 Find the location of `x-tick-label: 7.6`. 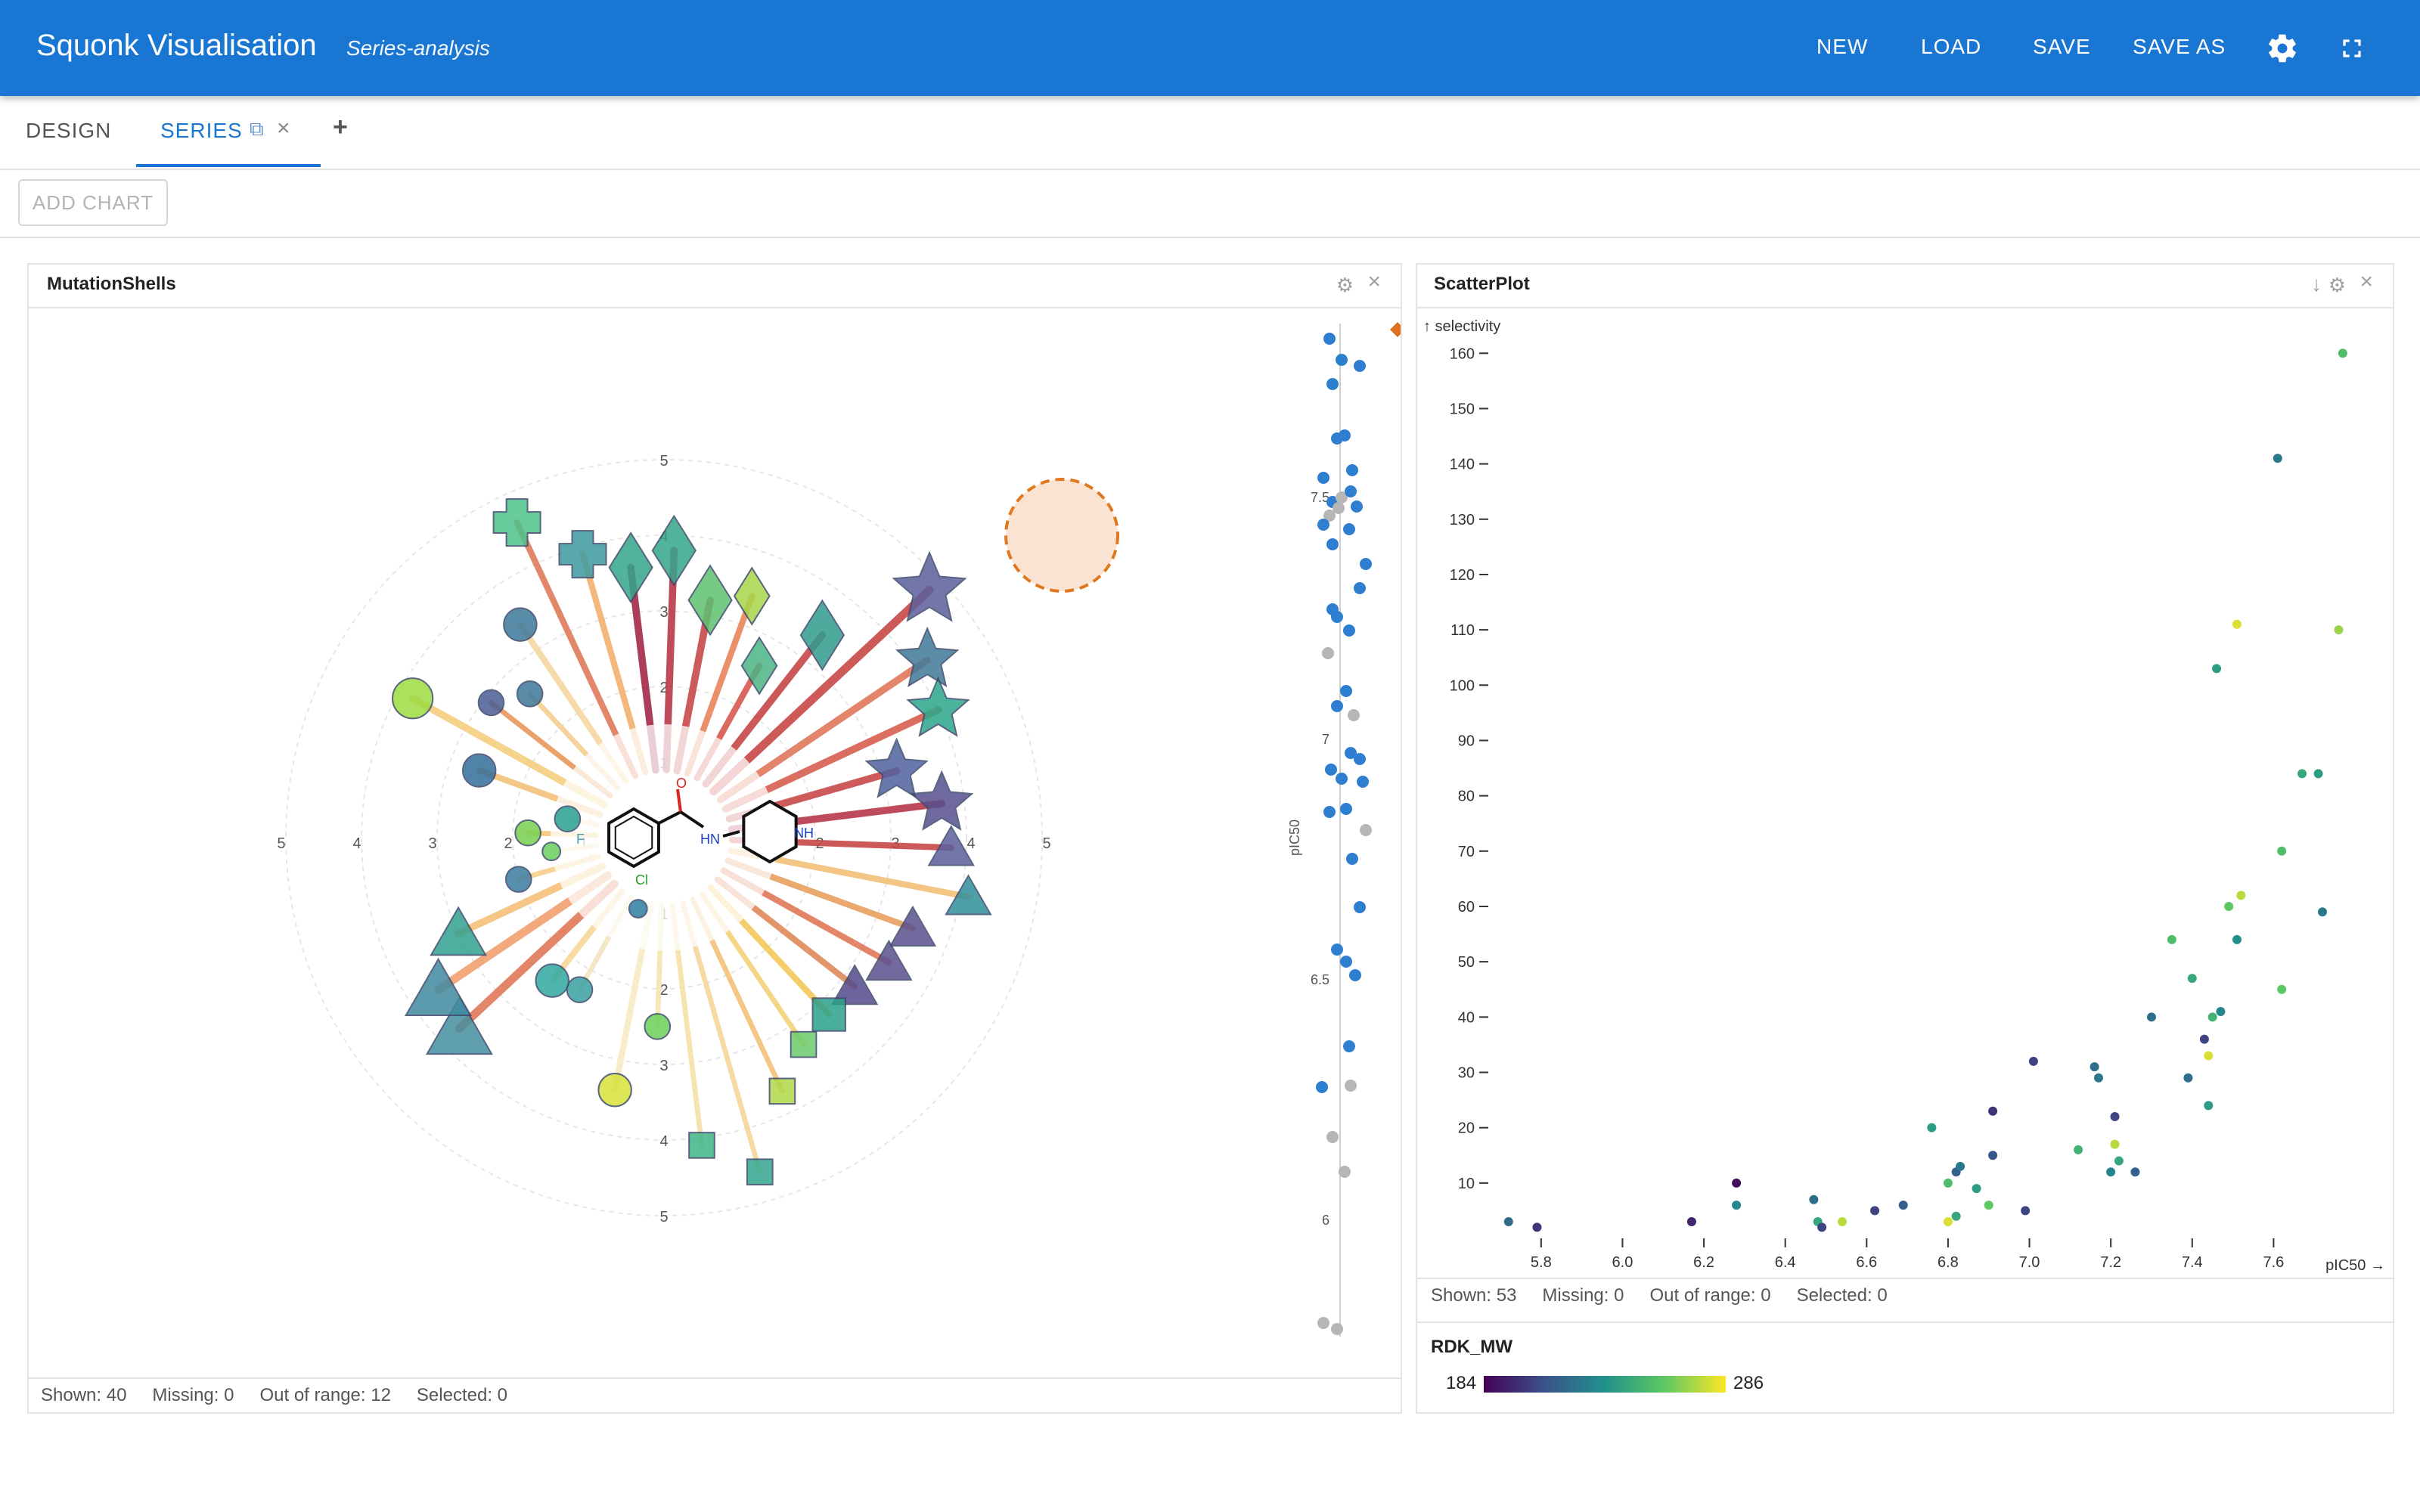

x-tick-label: 7.6 is located at coordinates (2273, 1263).